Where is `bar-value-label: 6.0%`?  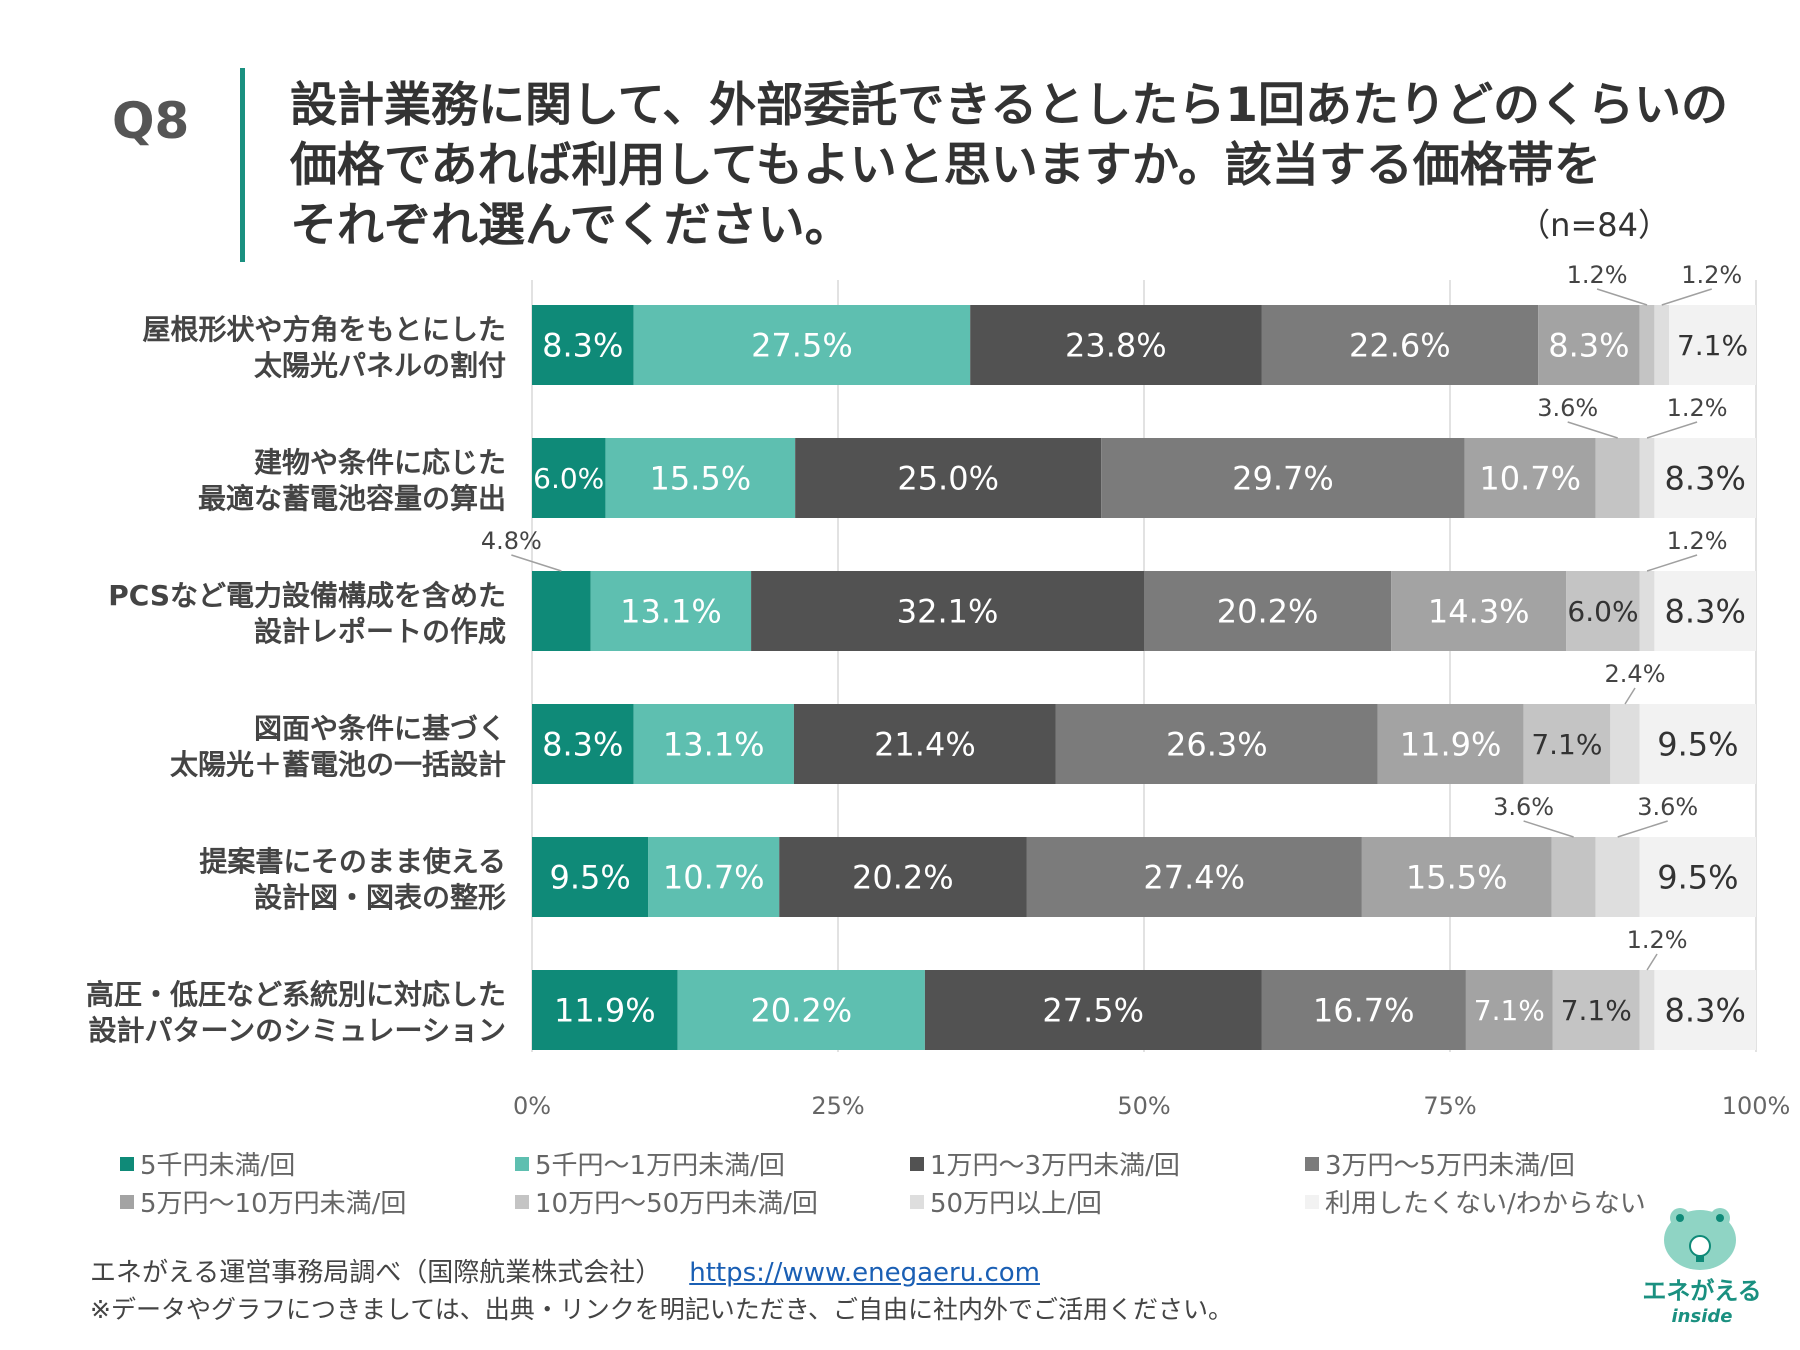 bar-value-label: 6.0% is located at coordinates (568, 478).